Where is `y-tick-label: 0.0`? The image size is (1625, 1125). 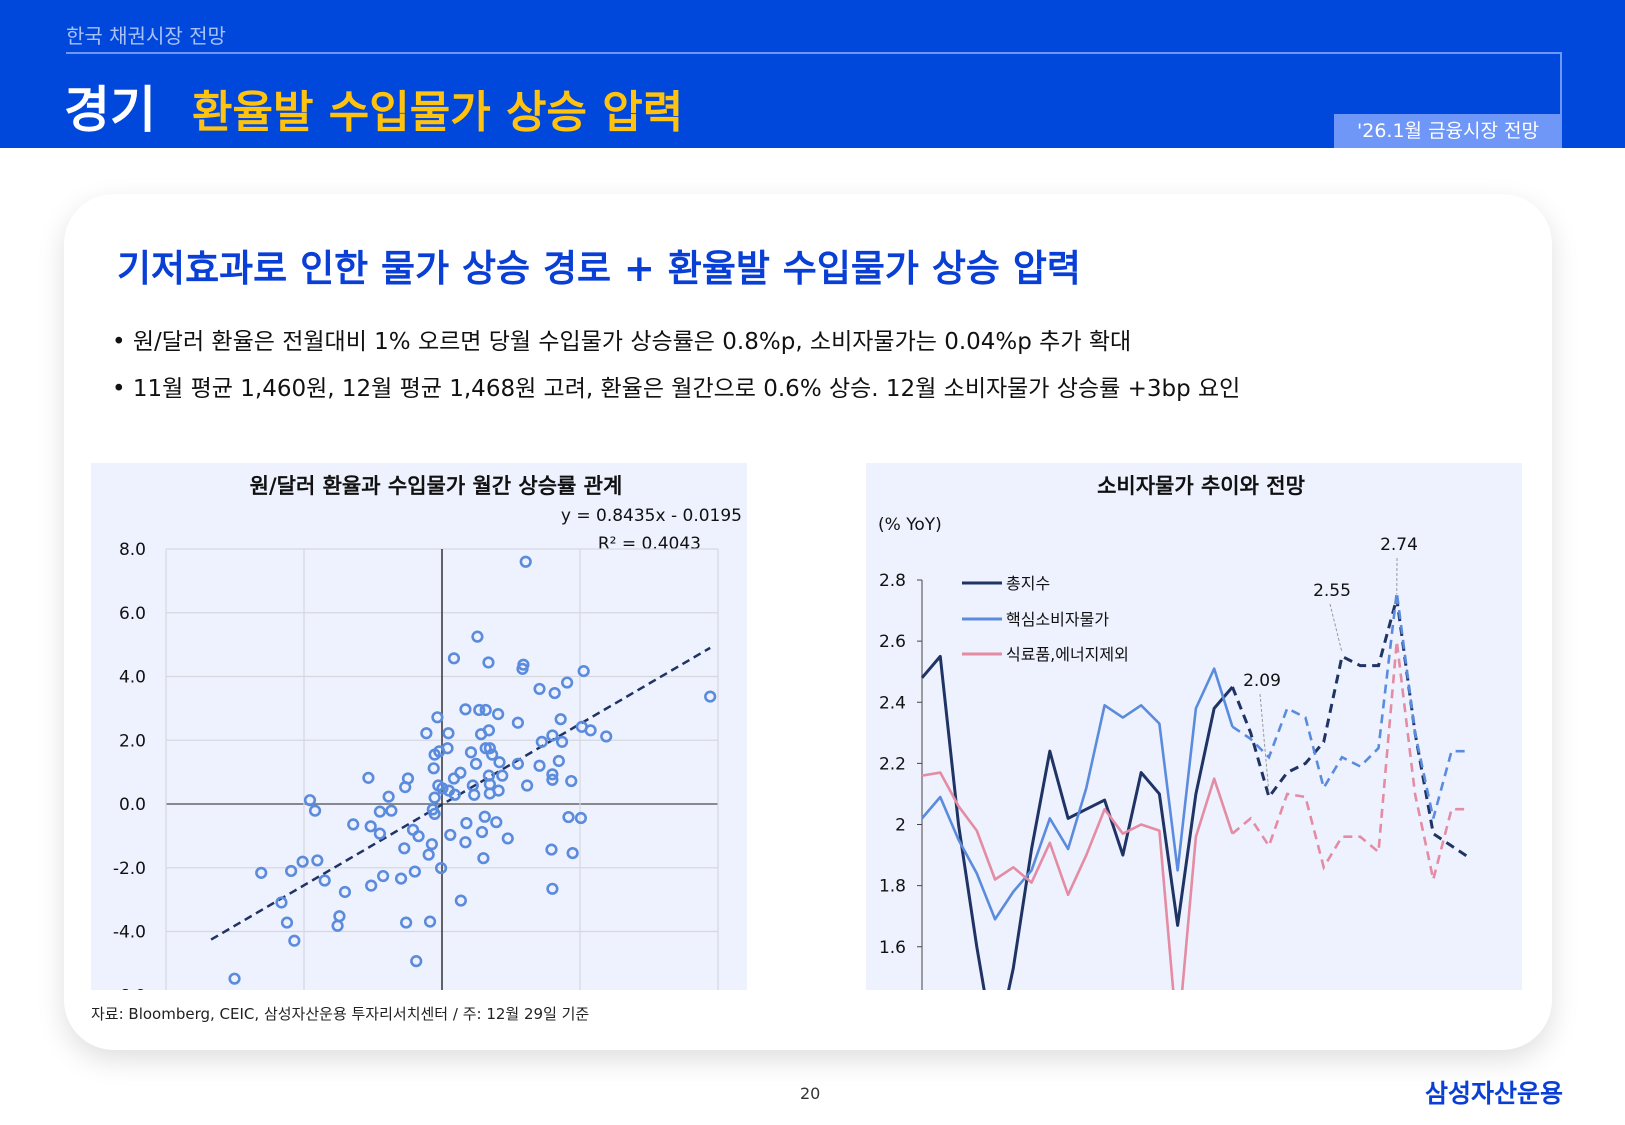 y-tick-label: 0.0 is located at coordinates (132, 805).